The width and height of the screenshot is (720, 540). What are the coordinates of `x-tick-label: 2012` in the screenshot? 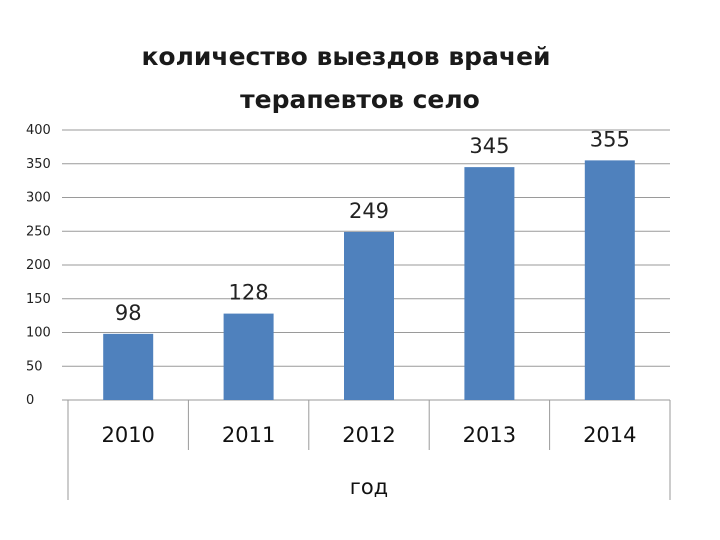 It's located at (368, 435).